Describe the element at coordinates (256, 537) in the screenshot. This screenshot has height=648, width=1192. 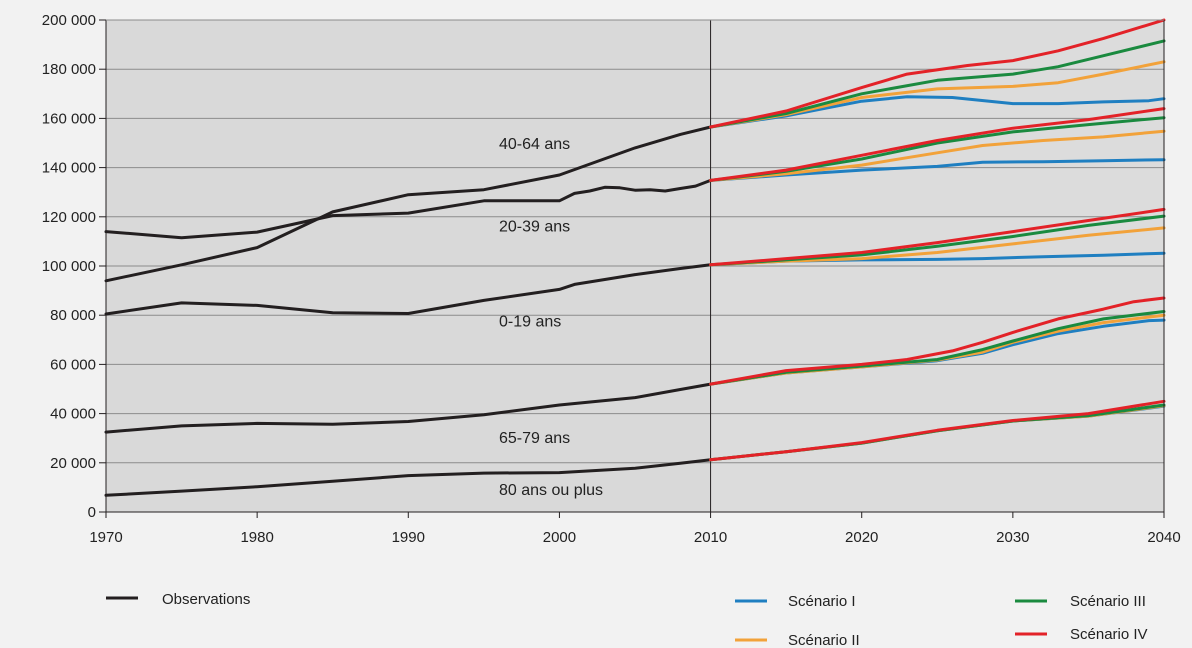
I see `x-tick-label: 1980` at that location.